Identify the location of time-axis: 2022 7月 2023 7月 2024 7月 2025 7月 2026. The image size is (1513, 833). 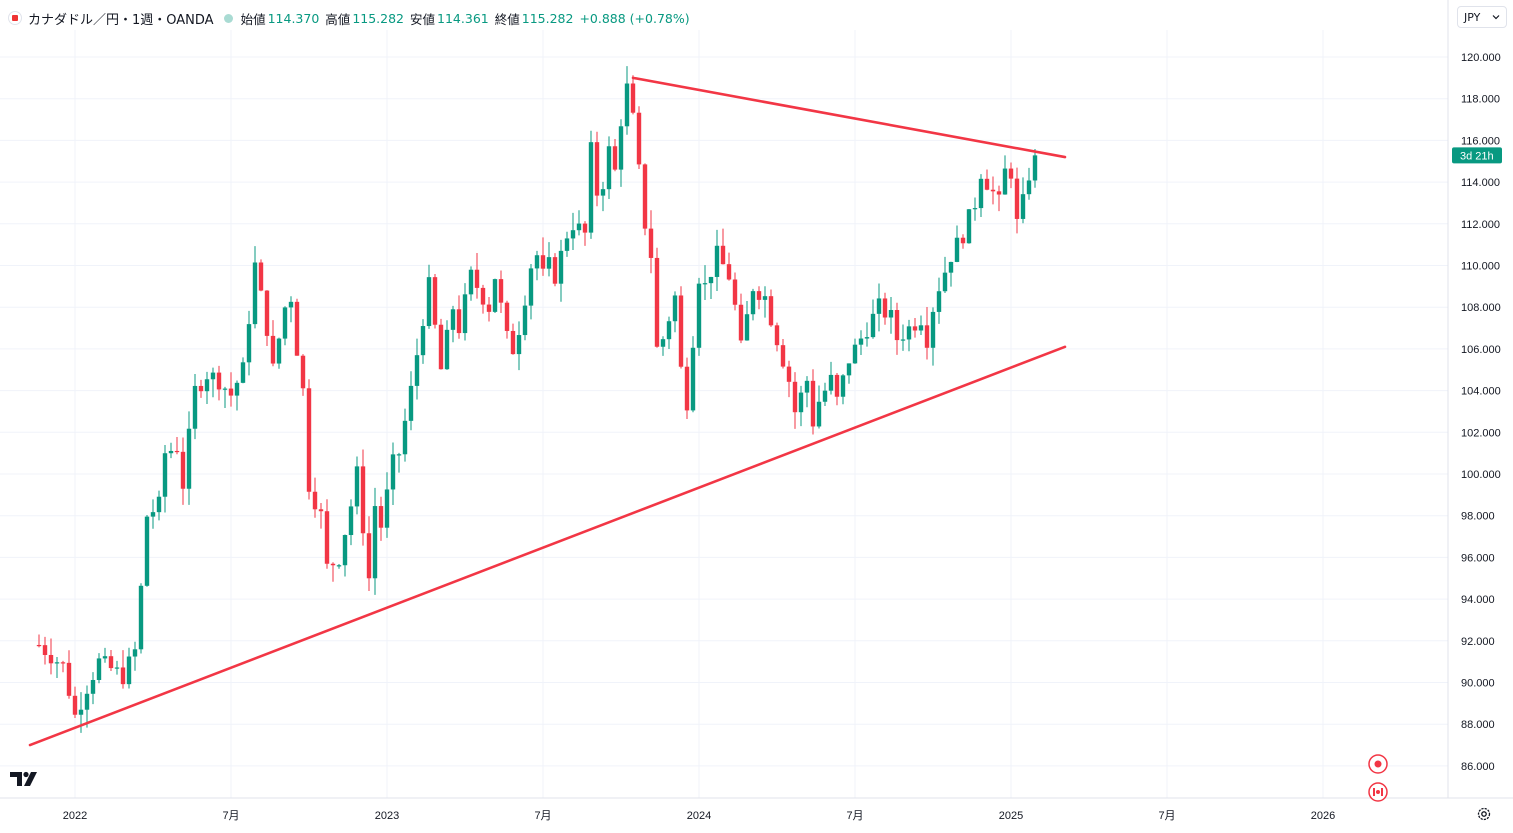
(756, 809).